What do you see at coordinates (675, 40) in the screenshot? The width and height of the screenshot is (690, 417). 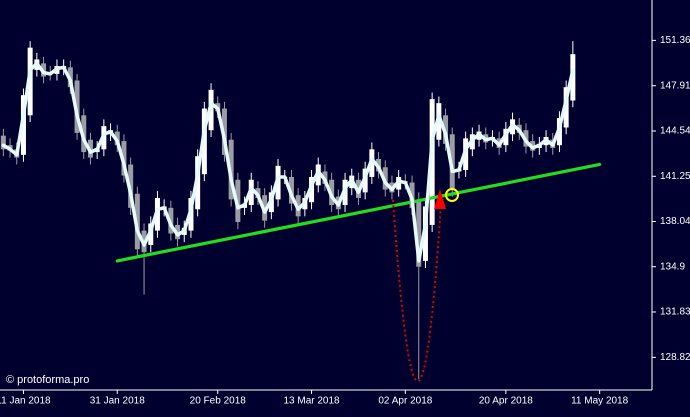 I see `y-tick-label: 151.36` at bounding box center [675, 40].